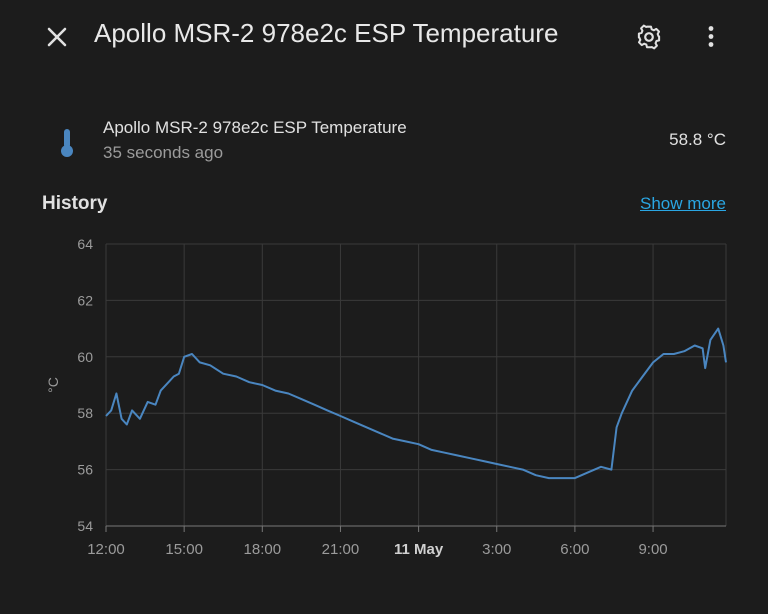 This screenshot has width=768, height=614. I want to click on y-tick-label: 54, so click(85, 526).